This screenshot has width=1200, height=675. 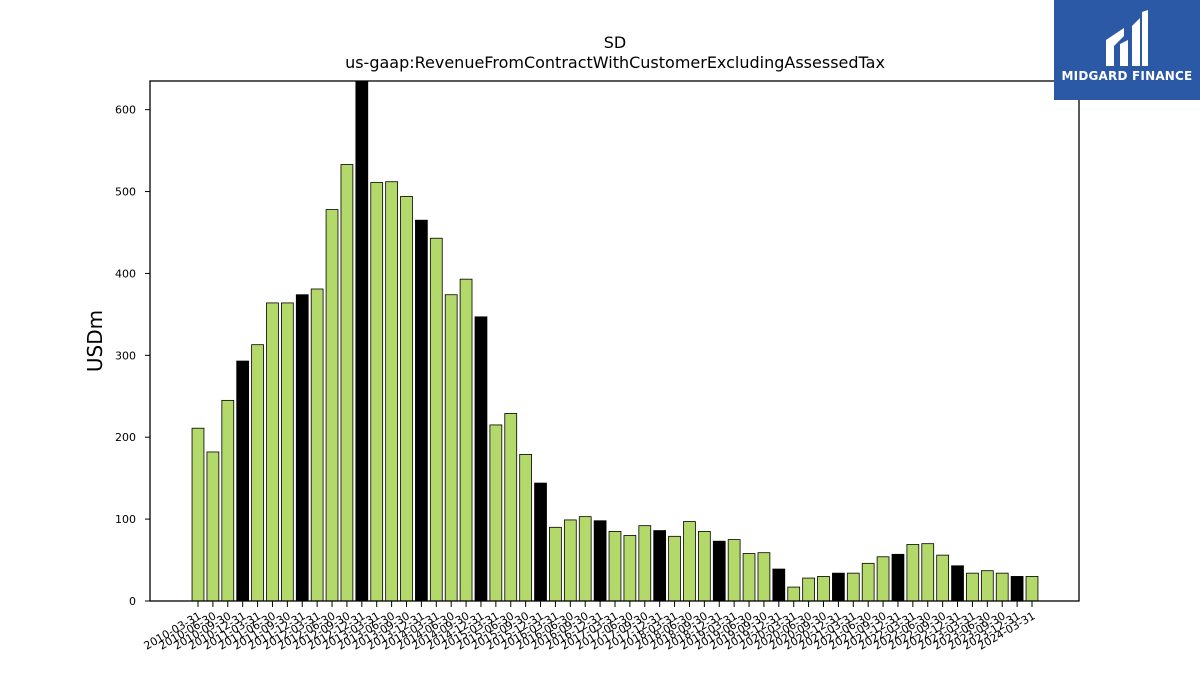 I want to click on midgard-mi-logo-icon, so click(x=1127, y=38).